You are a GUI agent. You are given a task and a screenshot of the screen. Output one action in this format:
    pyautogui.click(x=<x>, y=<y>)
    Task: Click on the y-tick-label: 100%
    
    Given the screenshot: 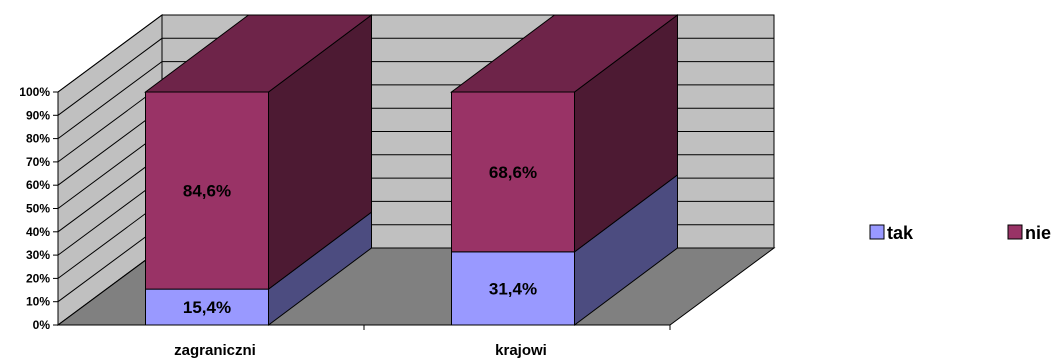 What is the action you would take?
    pyautogui.click(x=34, y=92)
    